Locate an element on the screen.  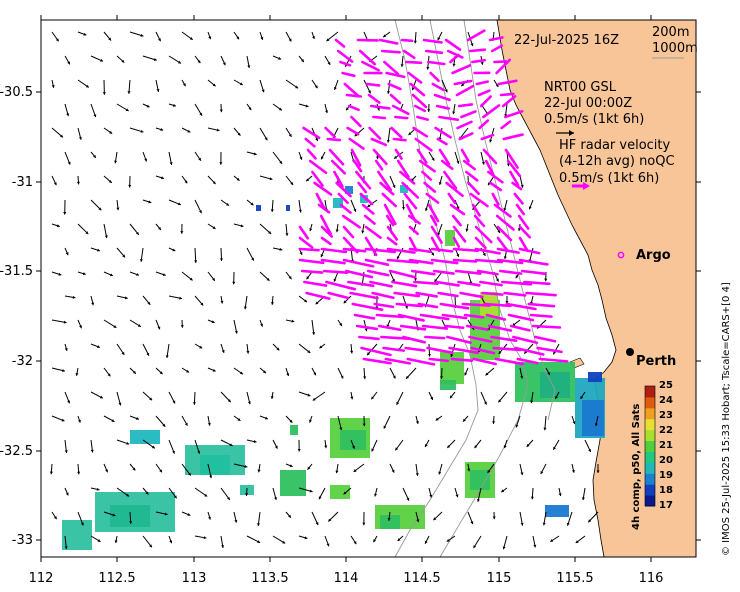
perth-marker is located at coordinates (630, 352).